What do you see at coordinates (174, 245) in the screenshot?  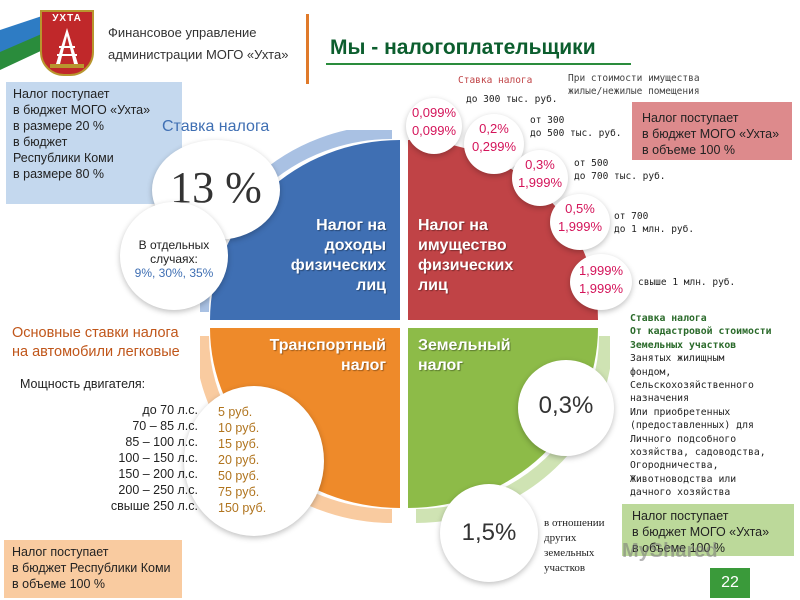 I see `special-rates-line1: В отдельных` at bounding box center [174, 245].